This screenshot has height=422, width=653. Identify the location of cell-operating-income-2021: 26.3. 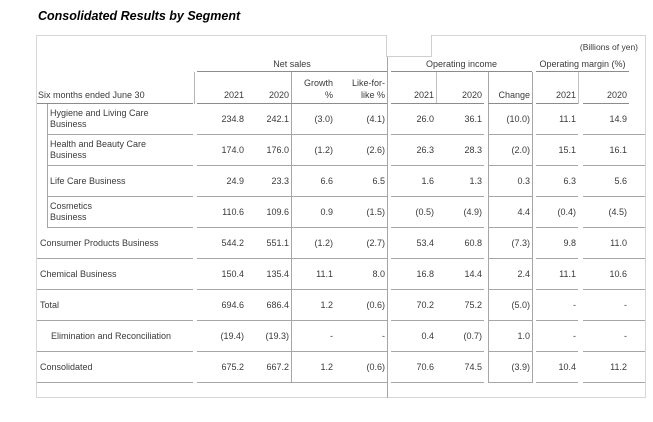
(413, 150).